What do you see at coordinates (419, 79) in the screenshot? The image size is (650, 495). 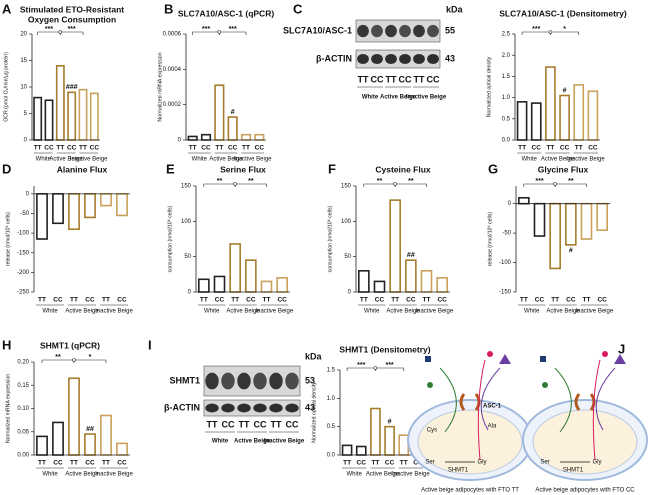 I see `lane-label: TT` at bounding box center [419, 79].